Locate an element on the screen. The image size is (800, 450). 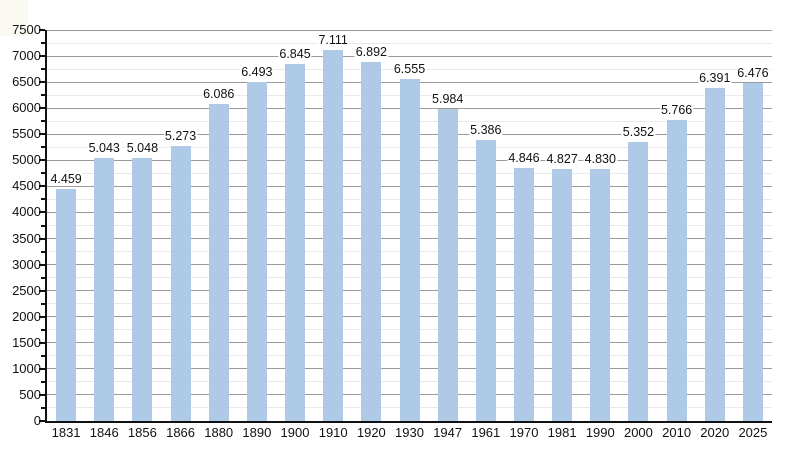
value-label-1961: 5.386 is located at coordinates (486, 130).